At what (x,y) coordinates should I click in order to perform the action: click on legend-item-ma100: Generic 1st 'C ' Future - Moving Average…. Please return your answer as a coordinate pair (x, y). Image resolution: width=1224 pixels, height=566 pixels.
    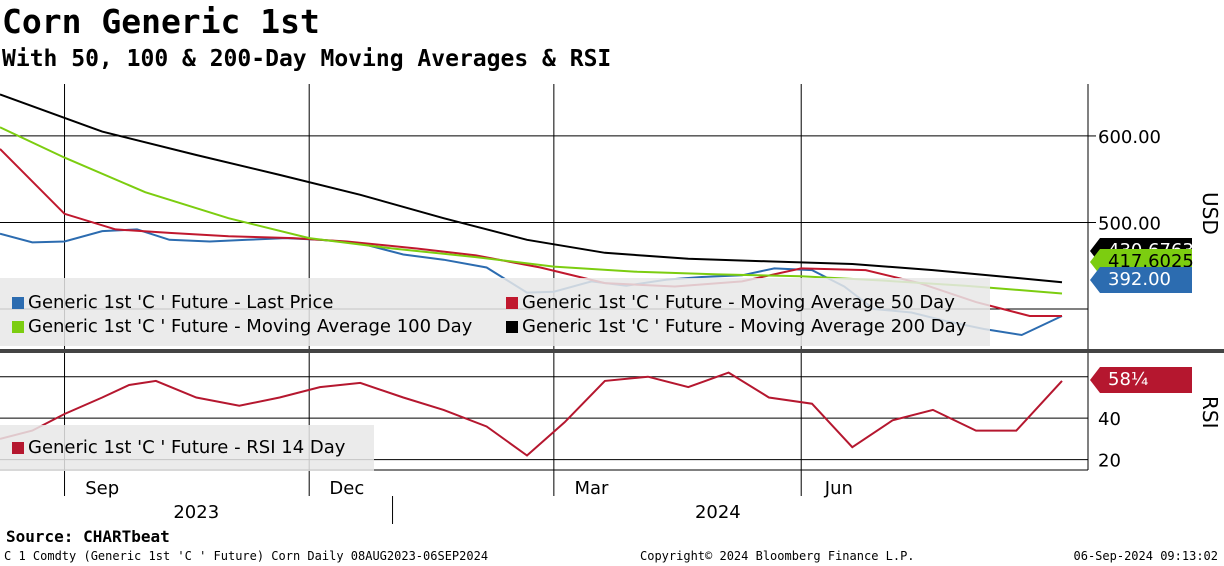
    Looking at the image, I should click on (242, 327).